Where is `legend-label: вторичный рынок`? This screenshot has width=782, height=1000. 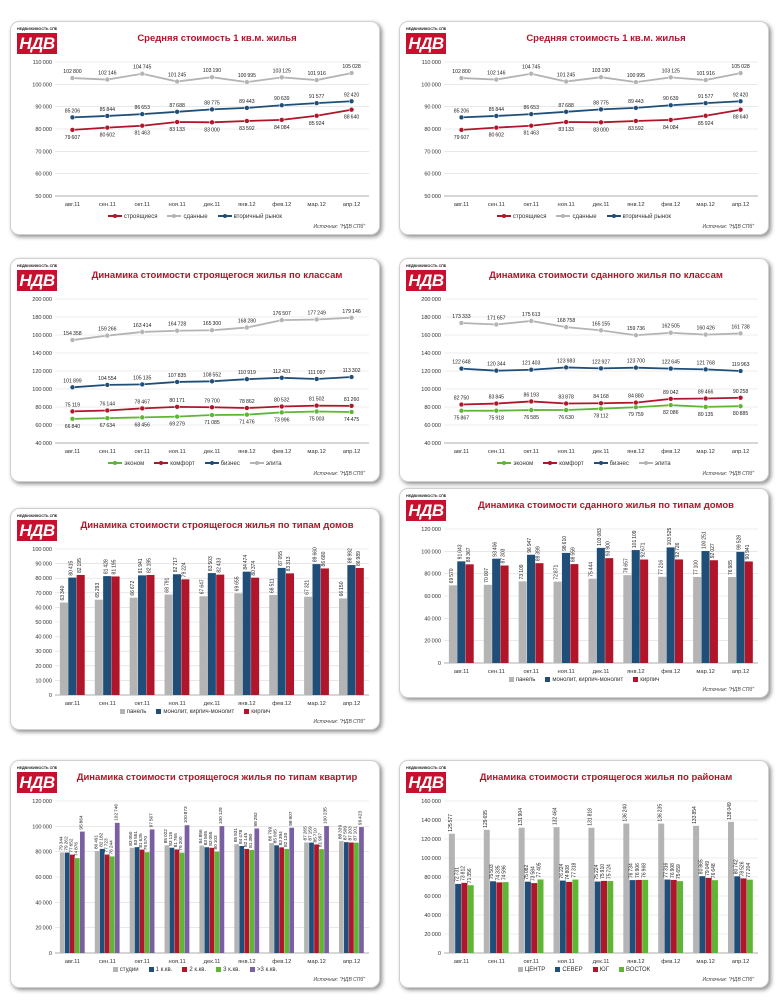
legend-label: вторичный рынок is located at coordinates (258, 217).